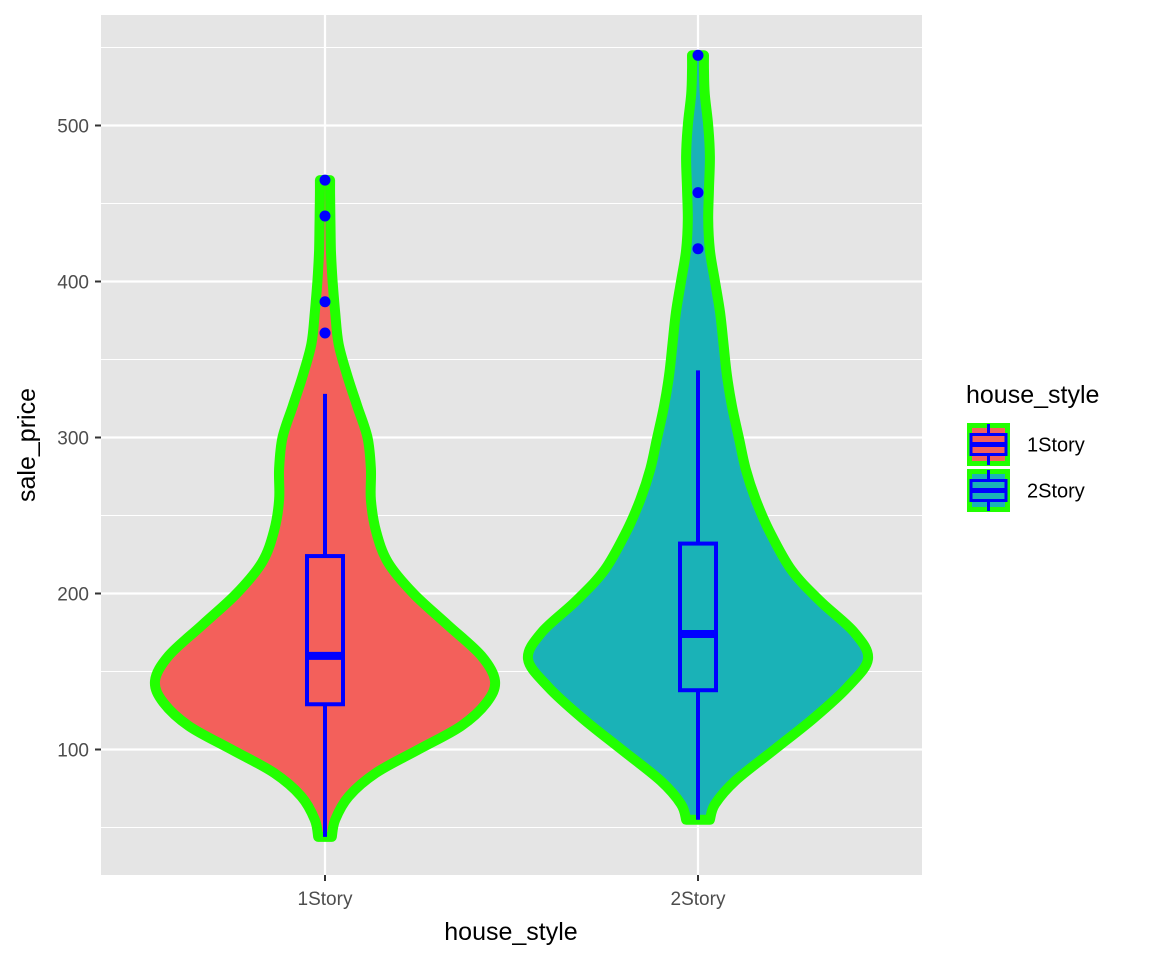  I want to click on x-axis: 1Story 2Story, so click(512, 892).